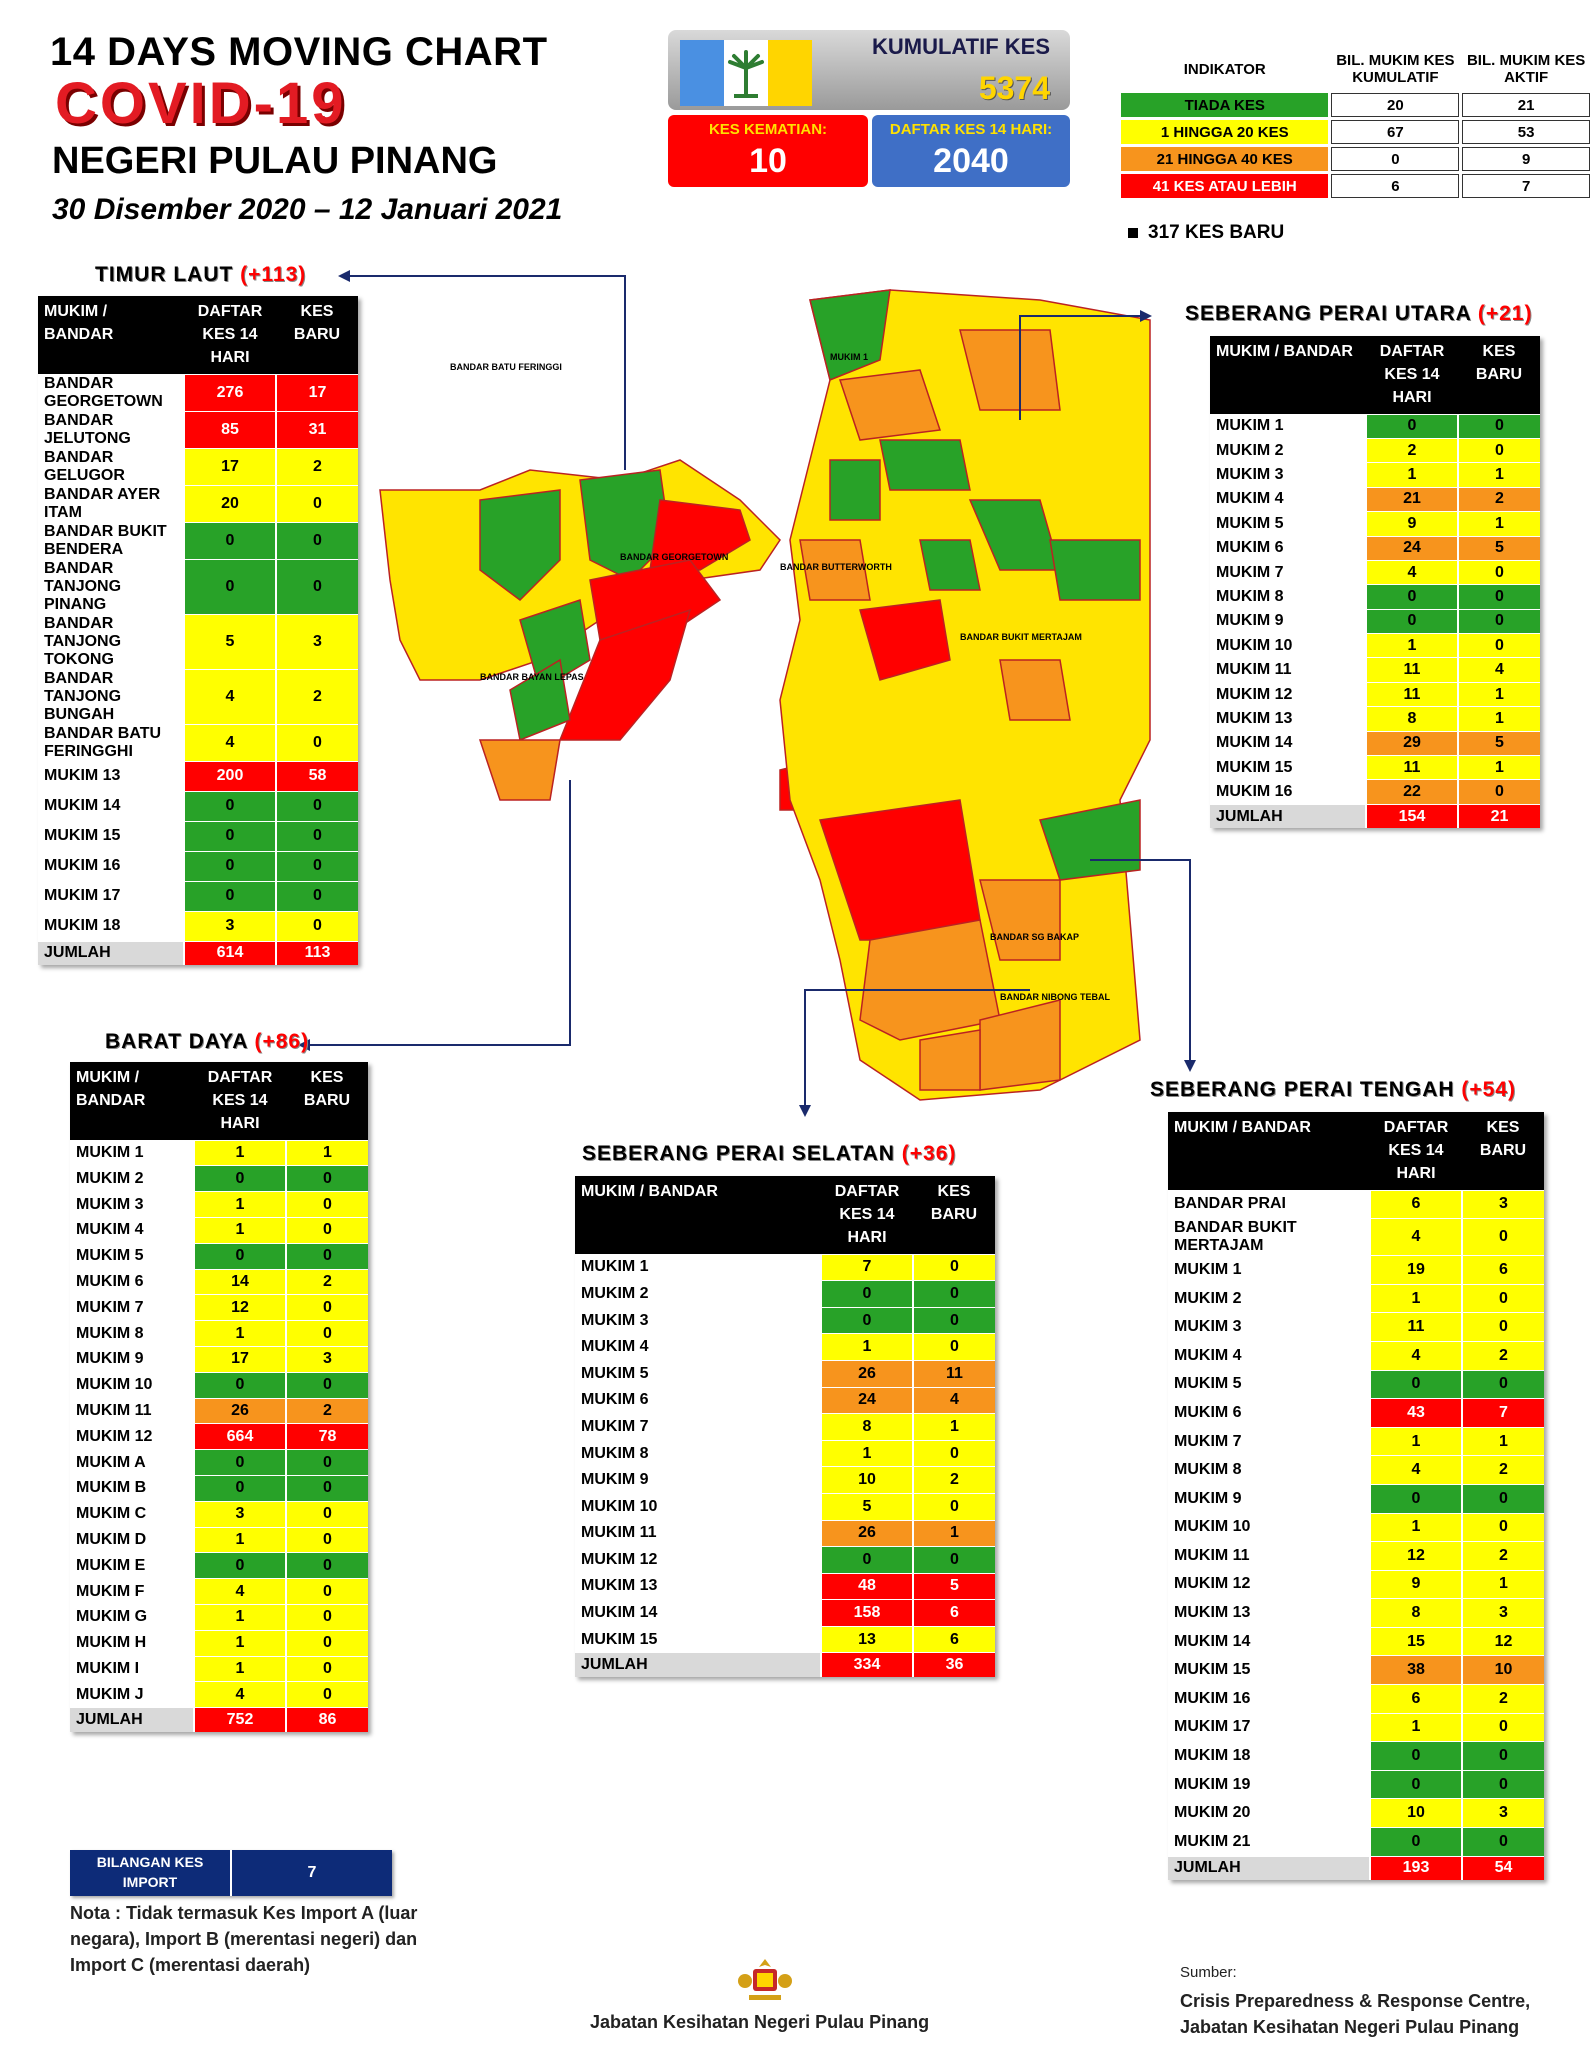 Image resolution: width=1593 pixels, height=2048 pixels. I want to click on table-row: MUKIM 1 19 6, so click(1356, 1270).